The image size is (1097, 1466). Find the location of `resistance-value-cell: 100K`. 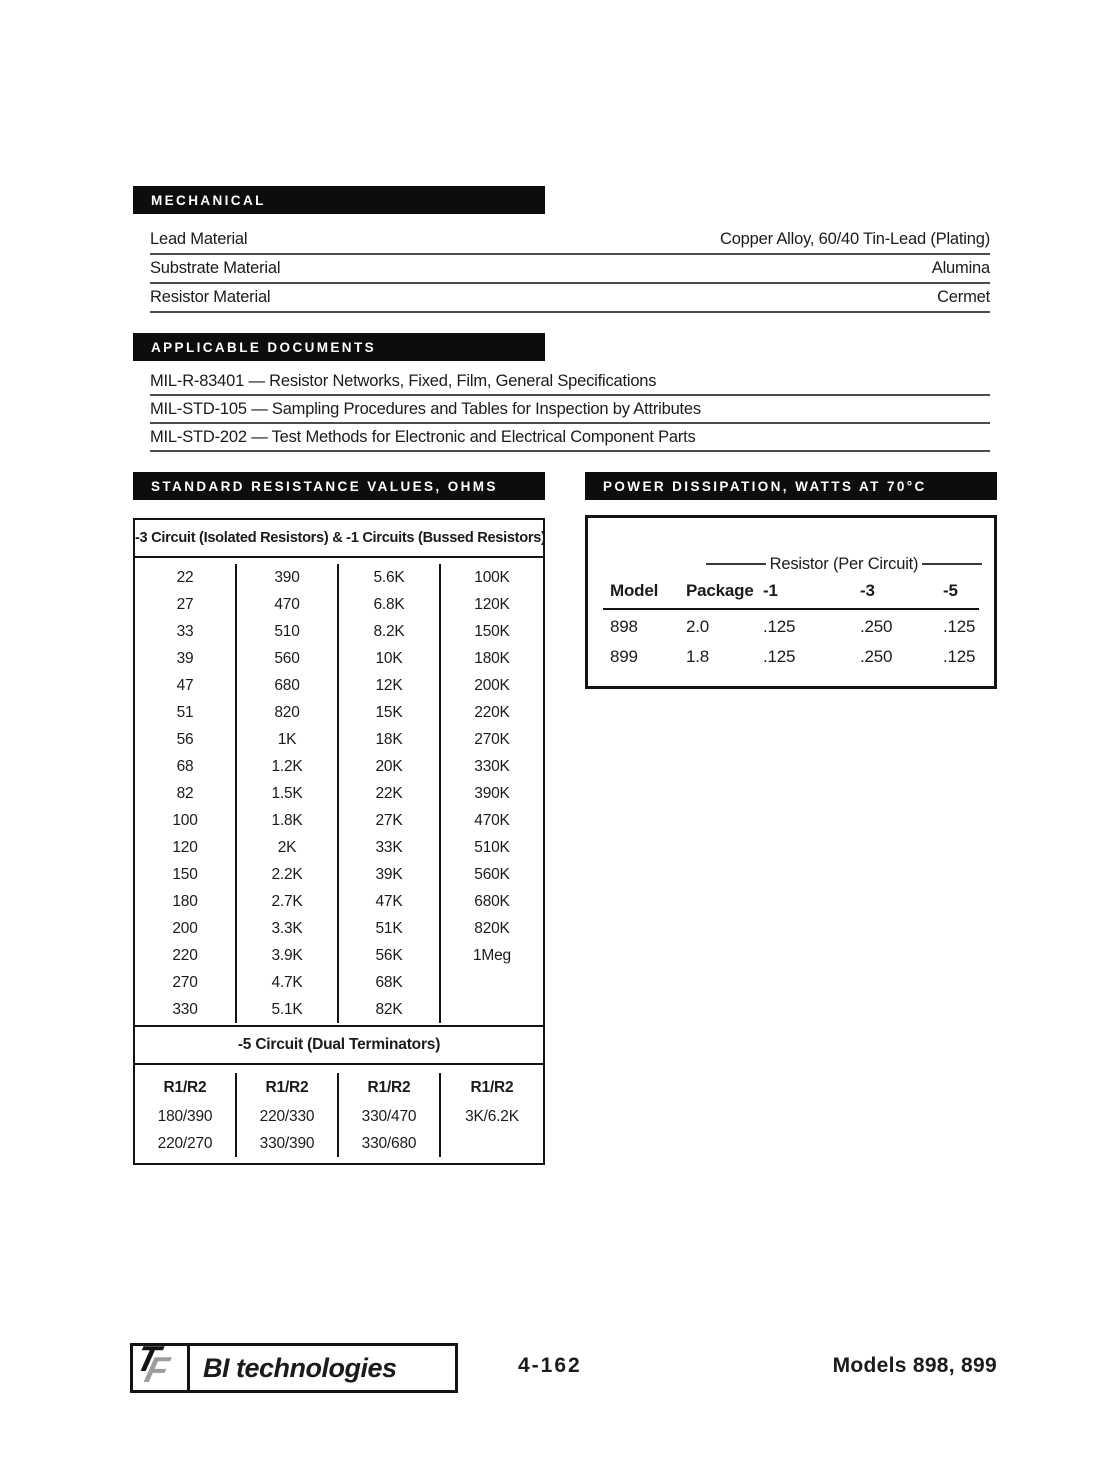

resistance-value-cell: 100K is located at coordinates (492, 577).